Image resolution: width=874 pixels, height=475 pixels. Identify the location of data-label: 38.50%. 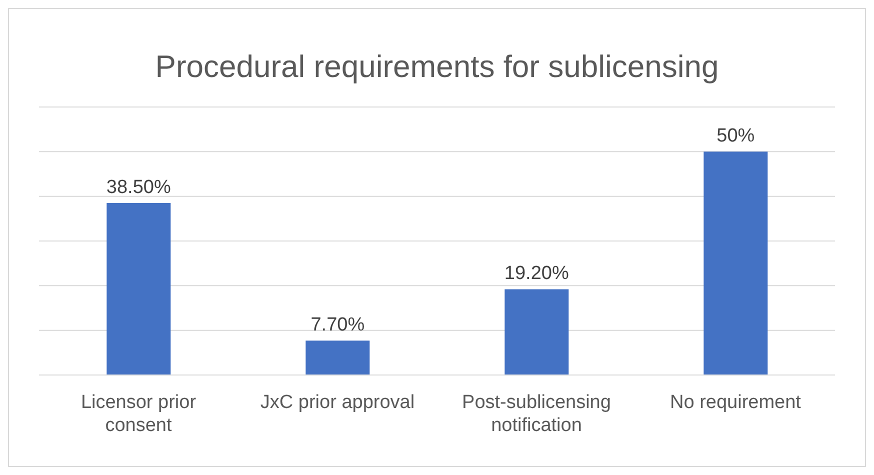
(138, 187).